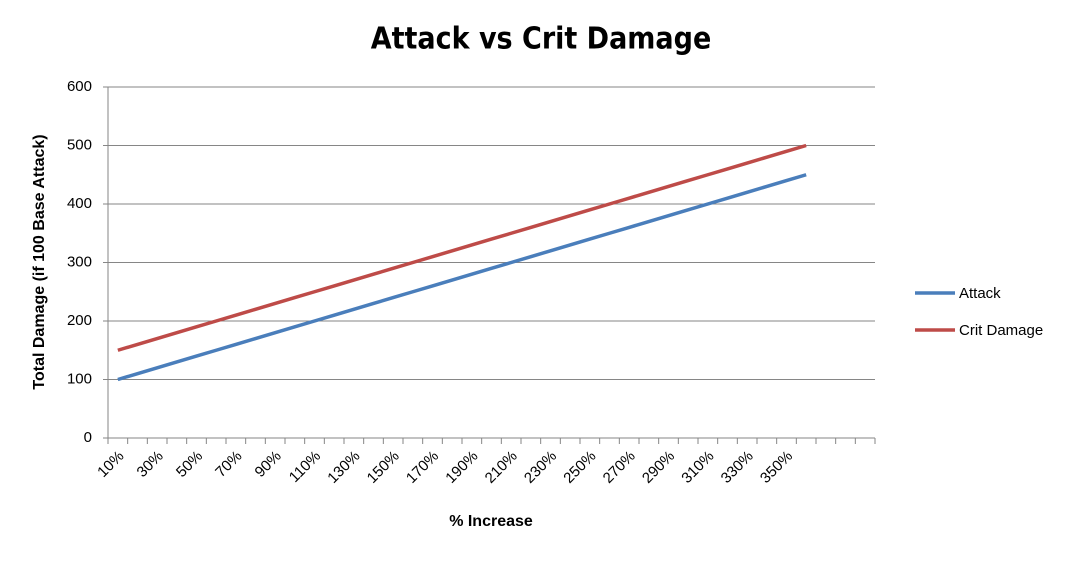 This screenshot has width=1084, height=561. What do you see at coordinates (88, 437) in the screenshot?
I see `y-tick-label: 0` at bounding box center [88, 437].